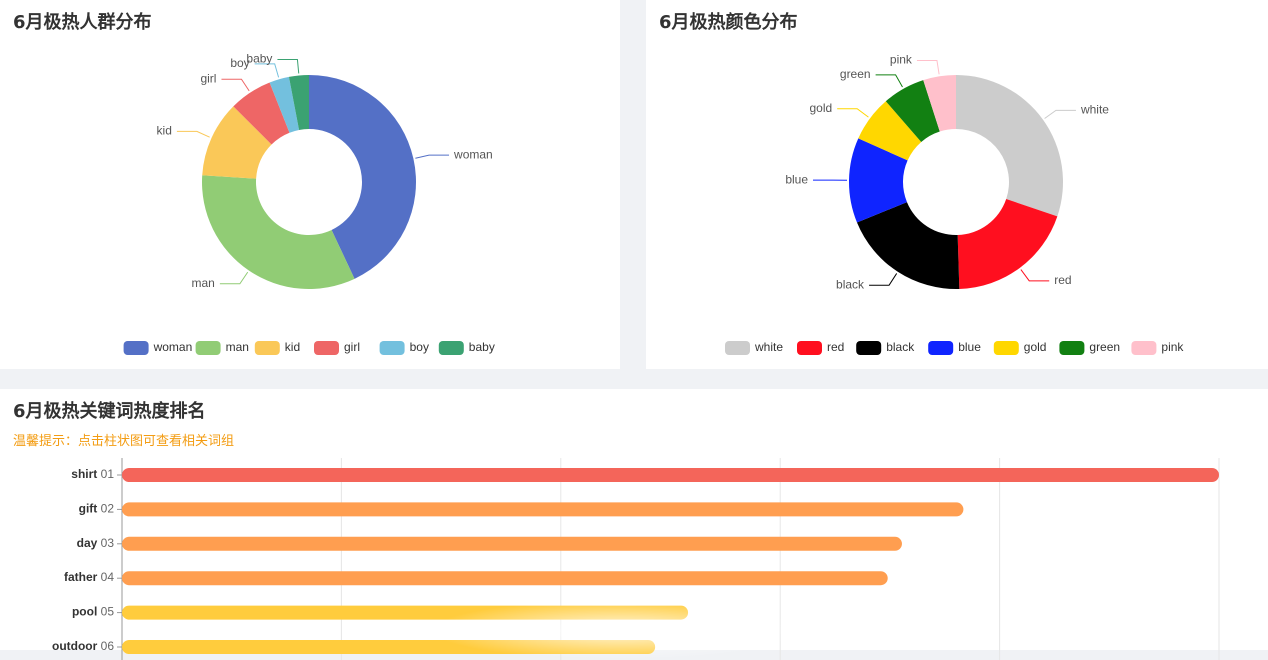 This screenshot has height=660, width=1268. I want to click on color-legend-label-blue: blue, so click(969, 347).